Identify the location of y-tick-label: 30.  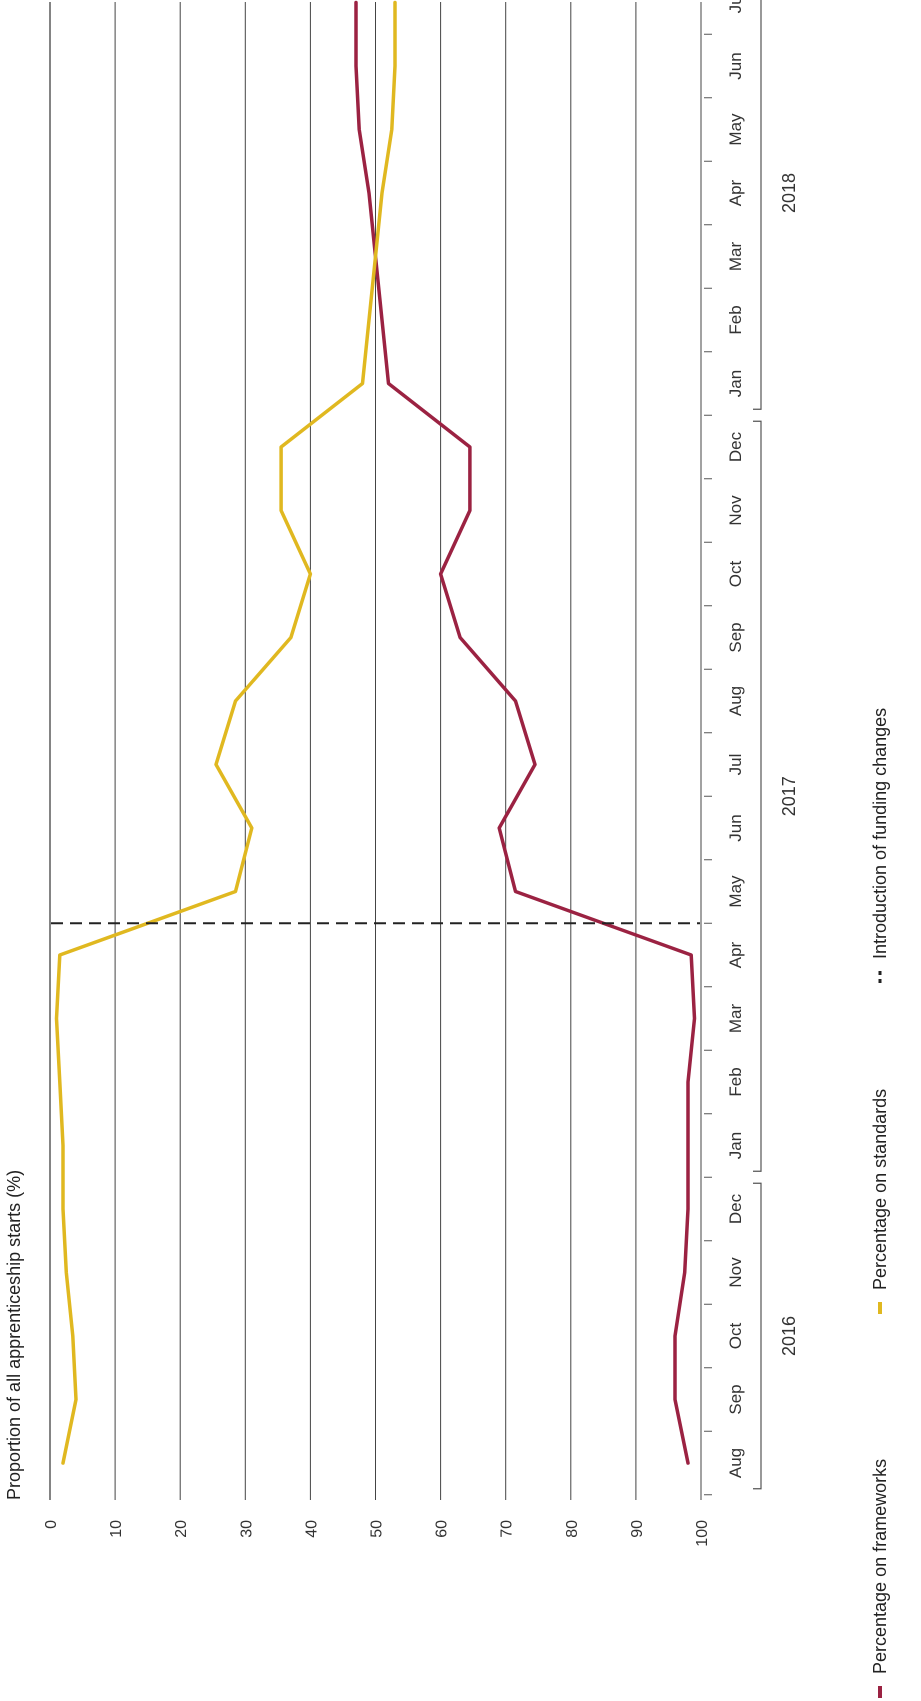
(246, 1529).